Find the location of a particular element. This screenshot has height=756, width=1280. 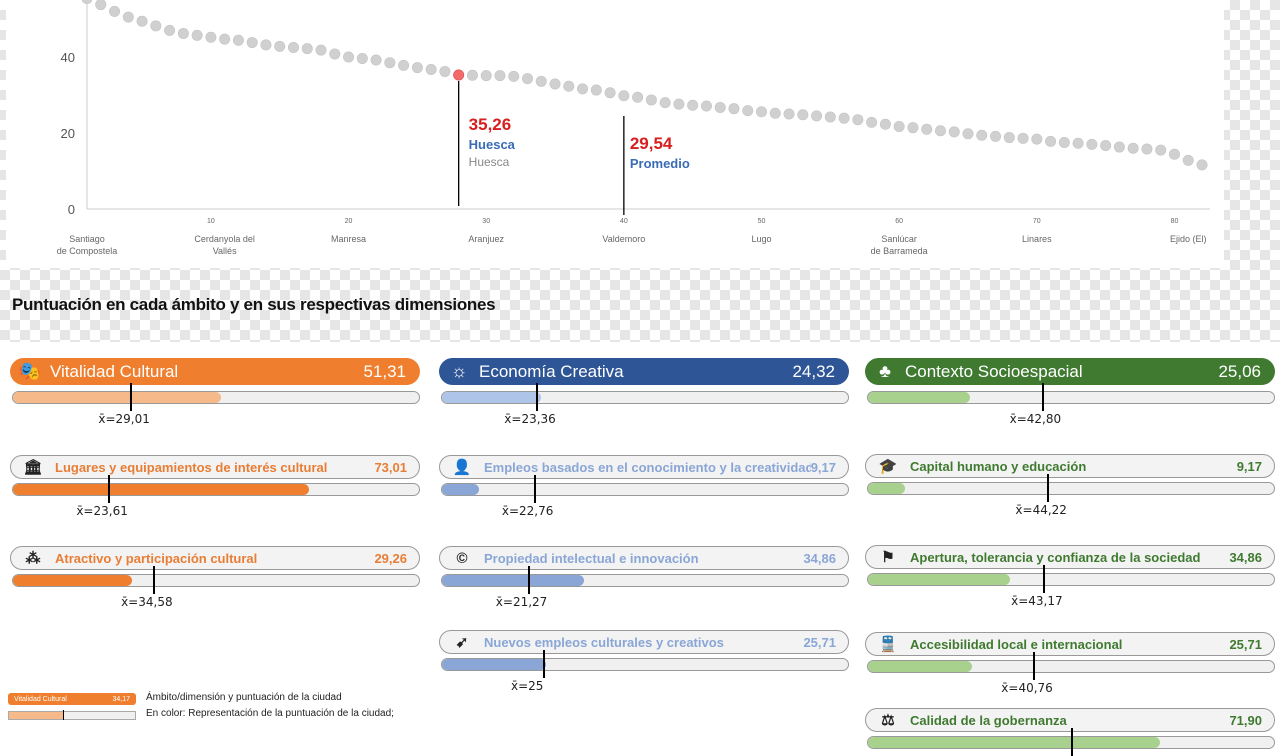

person-icon: 👤 is located at coordinates (462, 467).